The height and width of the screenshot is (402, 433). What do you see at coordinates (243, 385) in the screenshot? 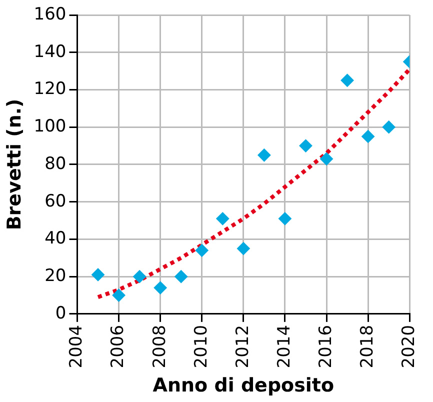
I see `x-axis-title: Anno di deposito` at bounding box center [243, 385].